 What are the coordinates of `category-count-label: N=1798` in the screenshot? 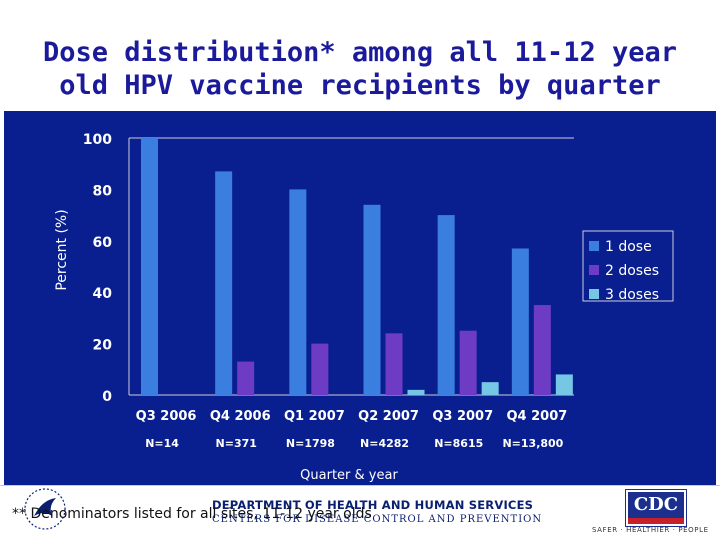 It's located at (310, 443).